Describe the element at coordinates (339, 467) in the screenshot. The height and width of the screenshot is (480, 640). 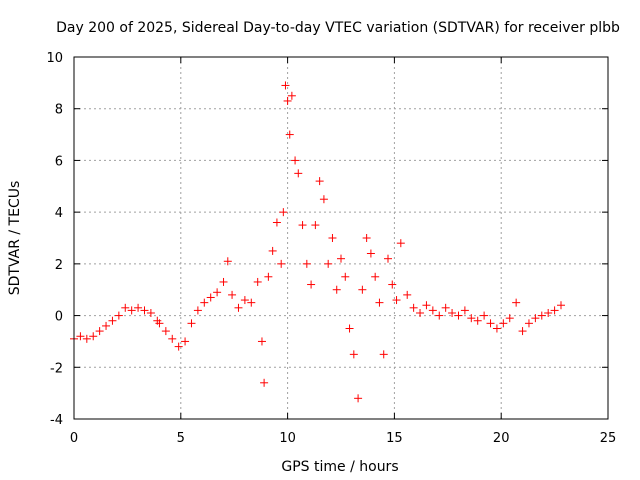
I see `x-axis-label: GPS time / hours` at that location.